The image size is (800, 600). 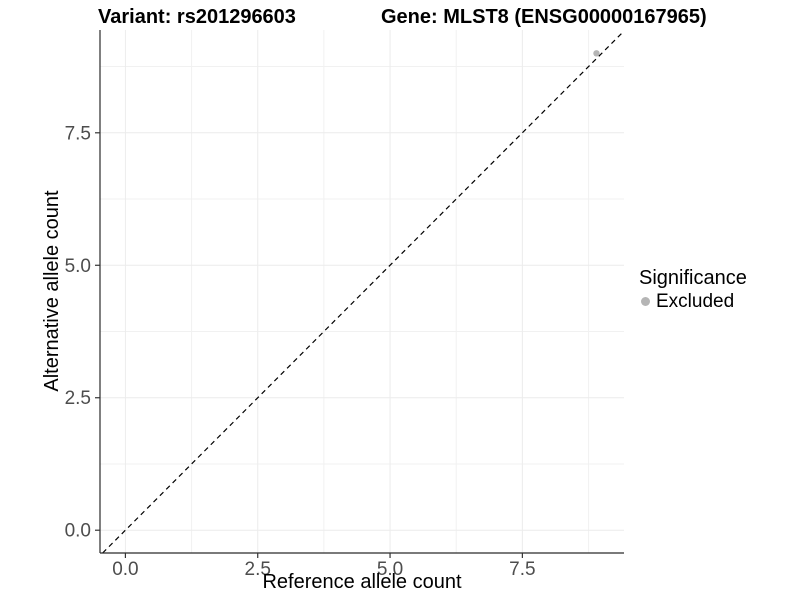 I want to click on variant-title: Variant: rs201296603, so click(x=197, y=17).